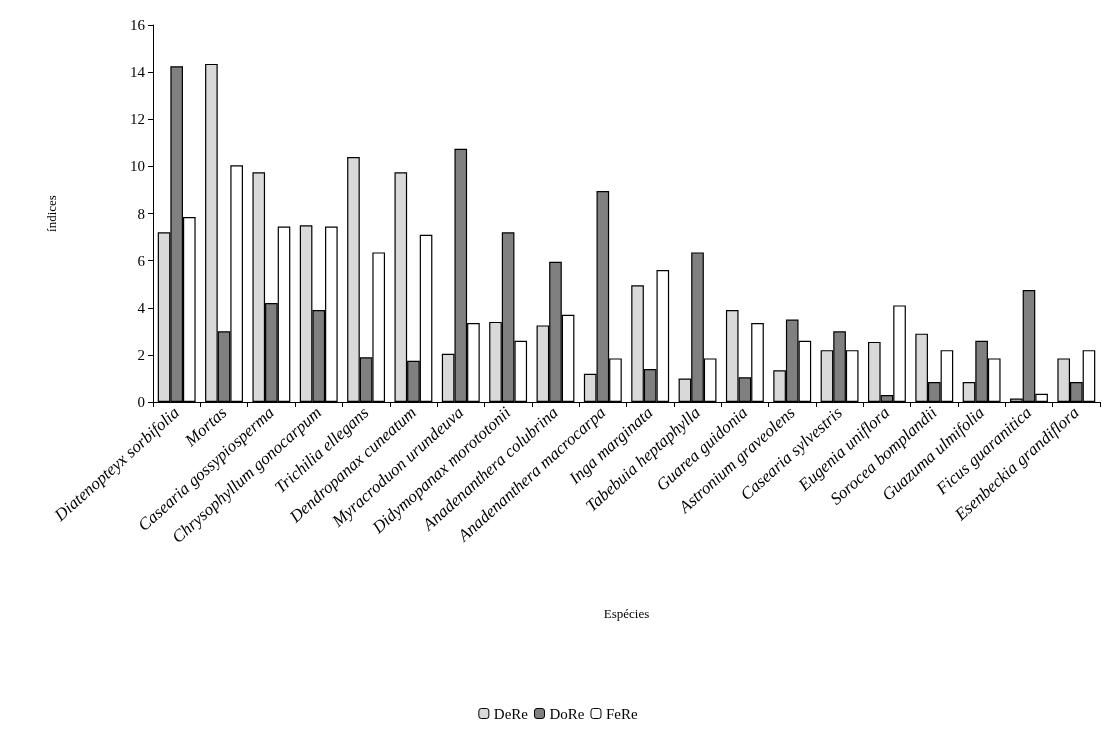 This screenshot has width=1117, height=746. Describe the element at coordinates (567, 713) in the screenshot. I see `legend-label: DoRe` at that location.